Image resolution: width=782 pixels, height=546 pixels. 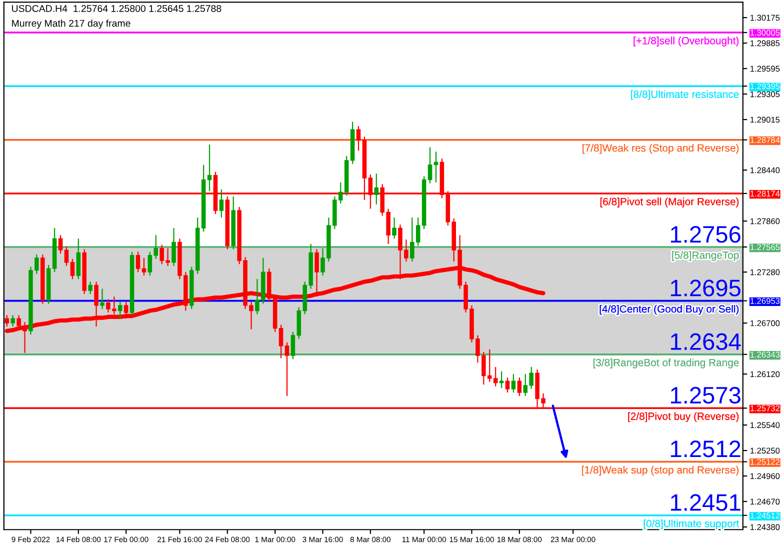 What do you see at coordinates (765, 451) in the screenshot?
I see `y-tick-label: 1.25250` at bounding box center [765, 451].